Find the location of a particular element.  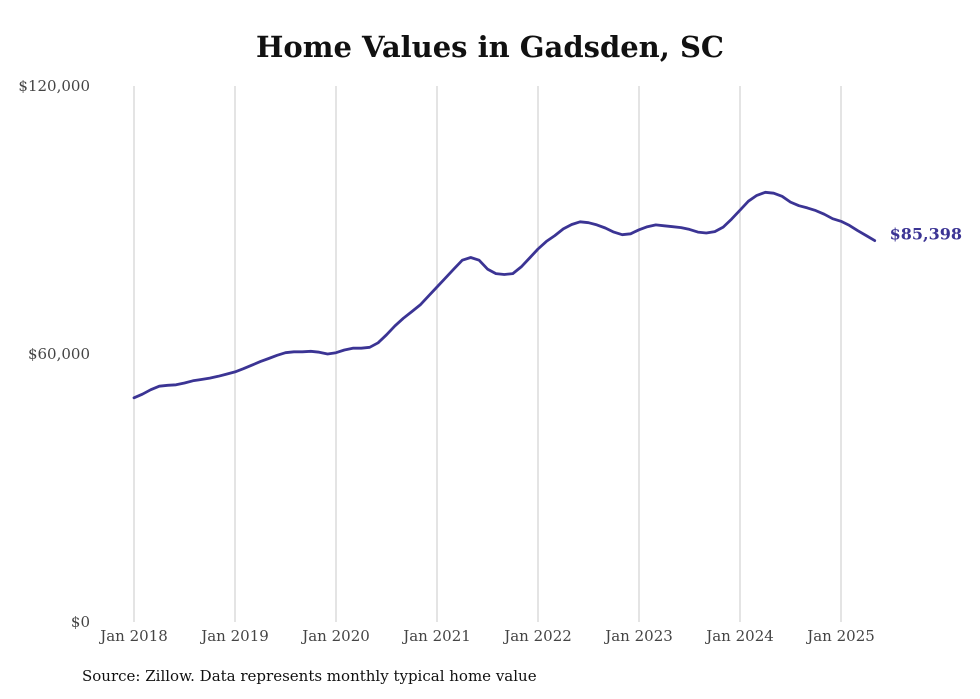

x-tick-label: Jan 2021 is located at coordinates (436, 636).